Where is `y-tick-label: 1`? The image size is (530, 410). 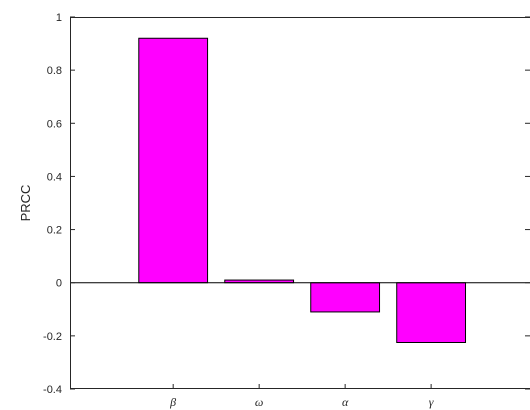 y-tick-label: 1 is located at coordinates (59, 18).